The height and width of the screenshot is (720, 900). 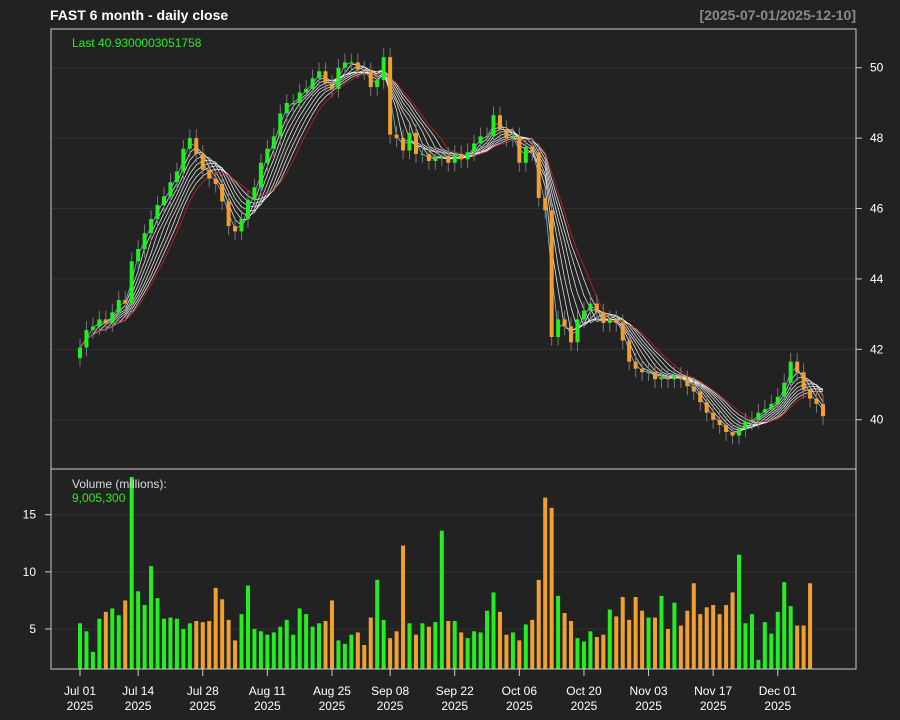 What do you see at coordinates (877, 138) in the screenshot?
I see `price-tick-label: 48` at bounding box center [877, 138].